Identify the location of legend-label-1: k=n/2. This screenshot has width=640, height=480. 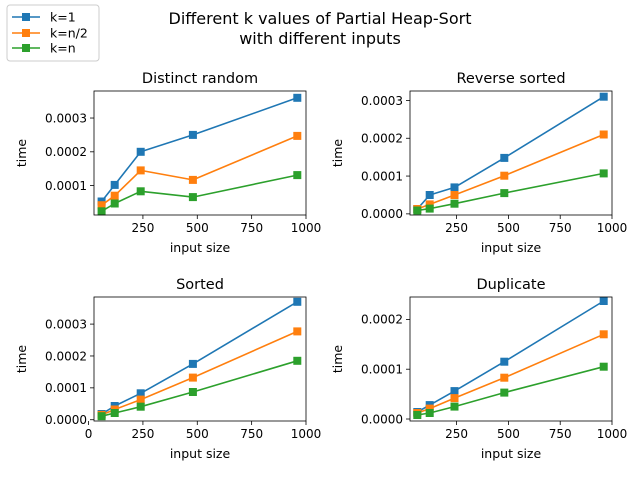
(69, 33).